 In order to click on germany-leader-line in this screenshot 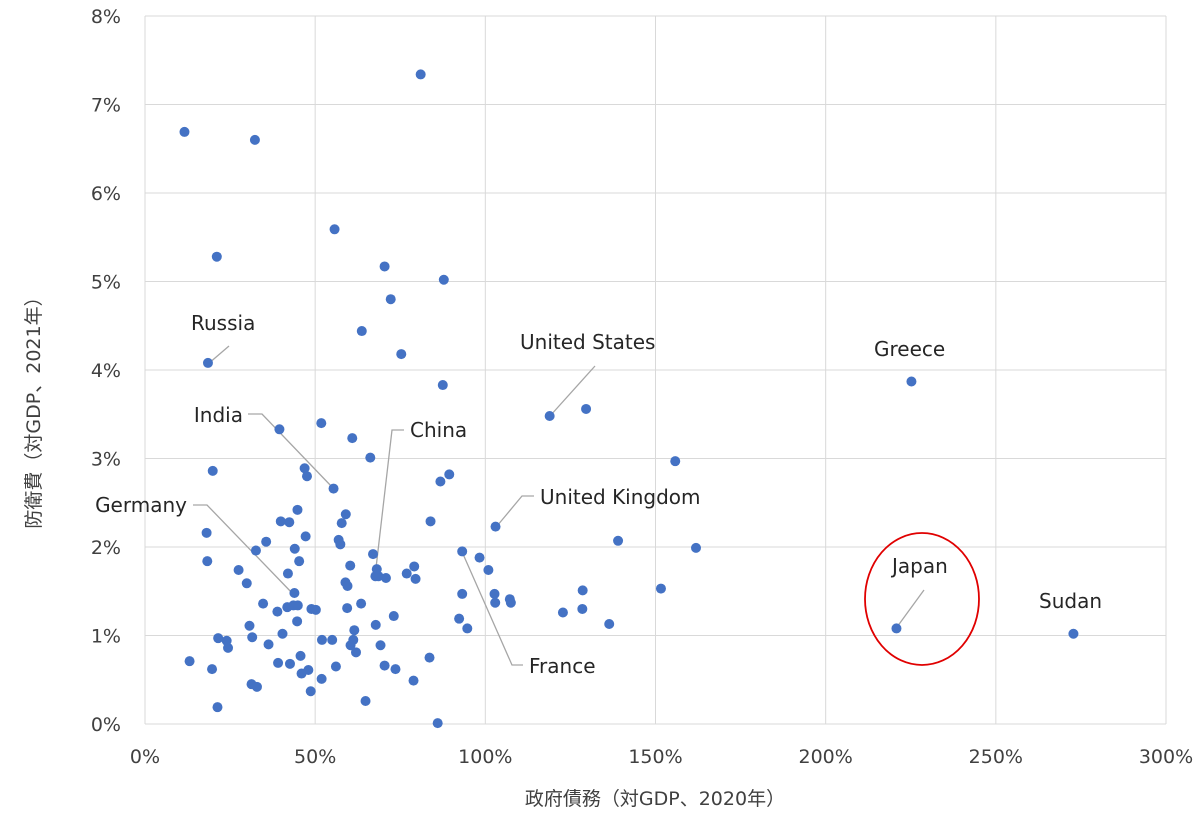, I will do `click(244, 550)`.